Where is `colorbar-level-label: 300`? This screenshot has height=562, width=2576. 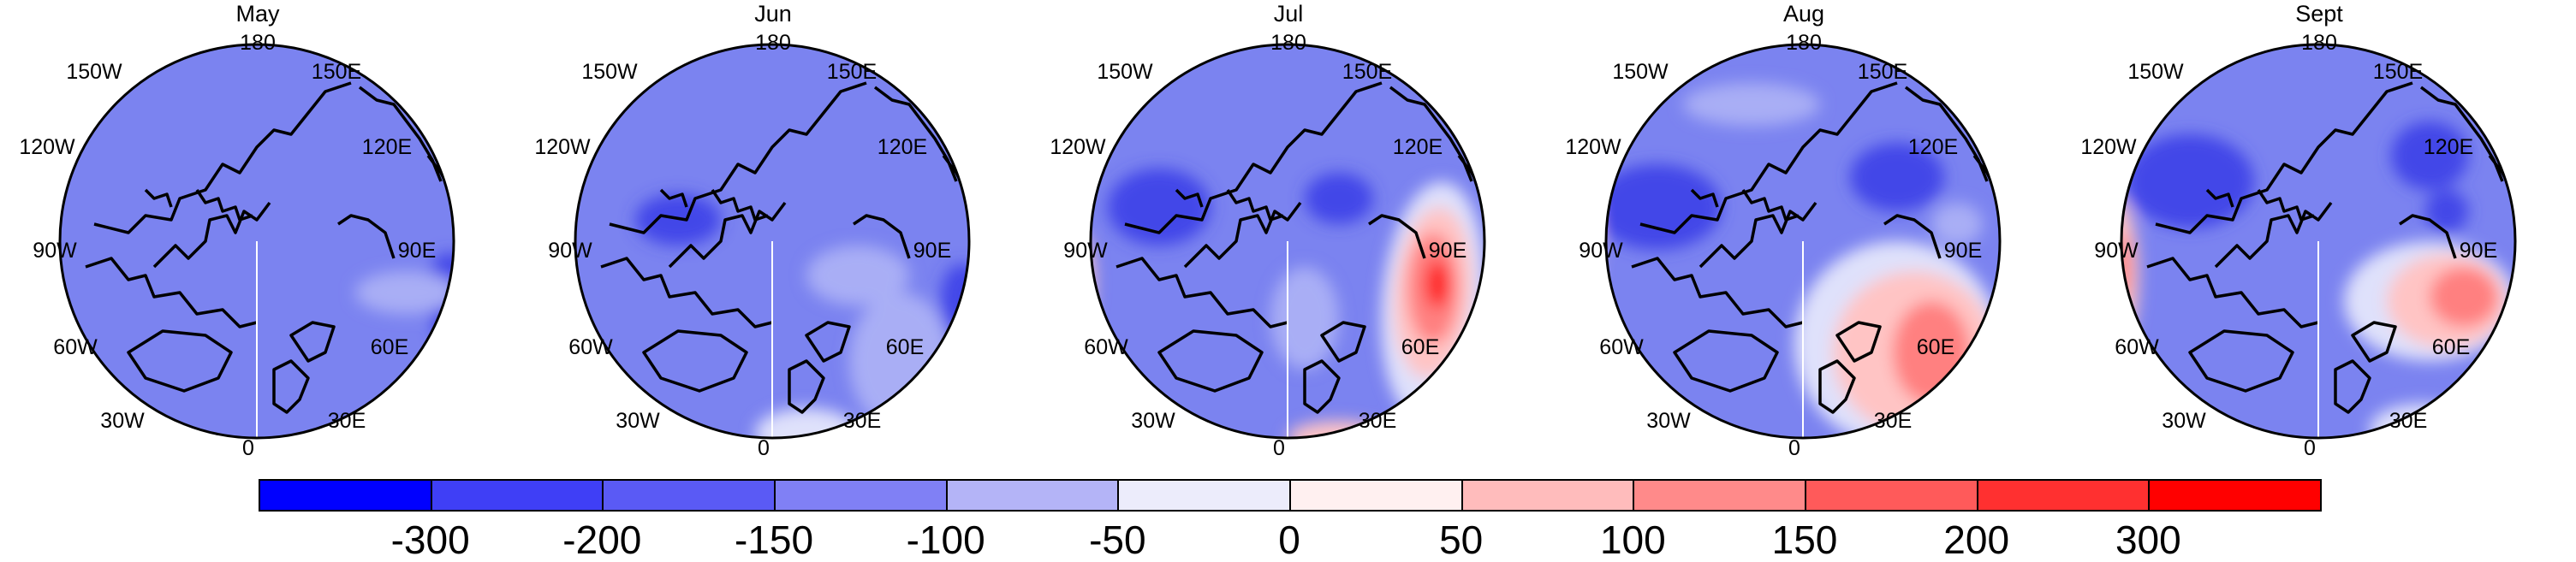
colorbar-level-label: 300 is located at coordinates (2148, 540).